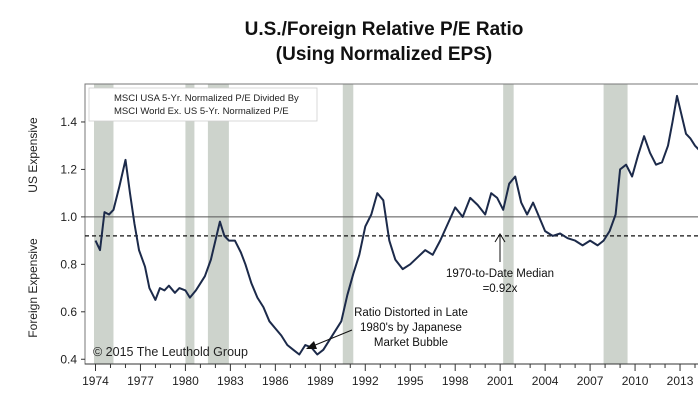 This screenshot has height=400, width=698. What do you see at coordinates (230, 381) in the screenshot?
I see `x-tick-label: 1983` at bounding box center [230, 381].